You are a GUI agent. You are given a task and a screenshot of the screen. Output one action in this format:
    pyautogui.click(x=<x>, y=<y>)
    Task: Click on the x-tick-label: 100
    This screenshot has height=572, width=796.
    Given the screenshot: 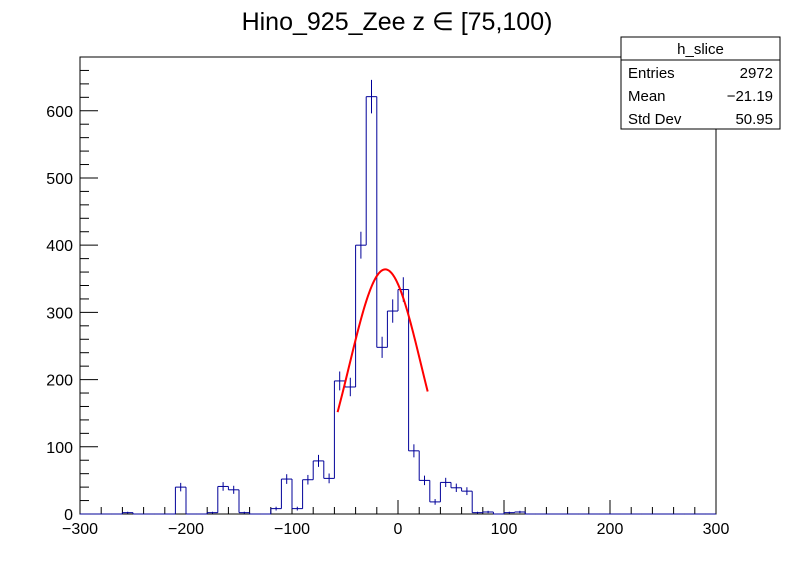 What is the action you would take?
    pyautogui.click(x=504, y=529)
    